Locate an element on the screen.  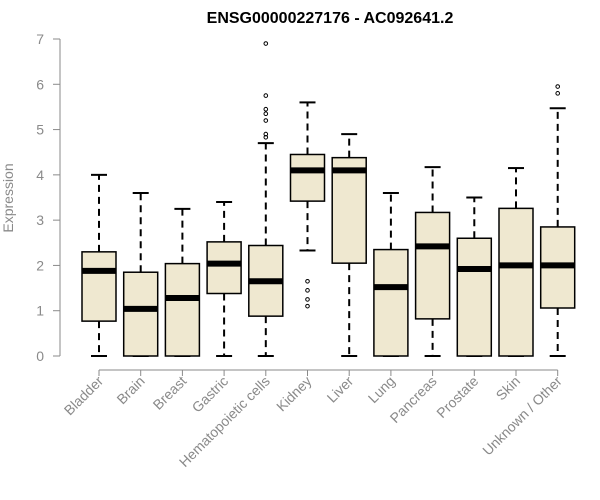
x-tick-label: Brain is located at coordinates (130, 390).